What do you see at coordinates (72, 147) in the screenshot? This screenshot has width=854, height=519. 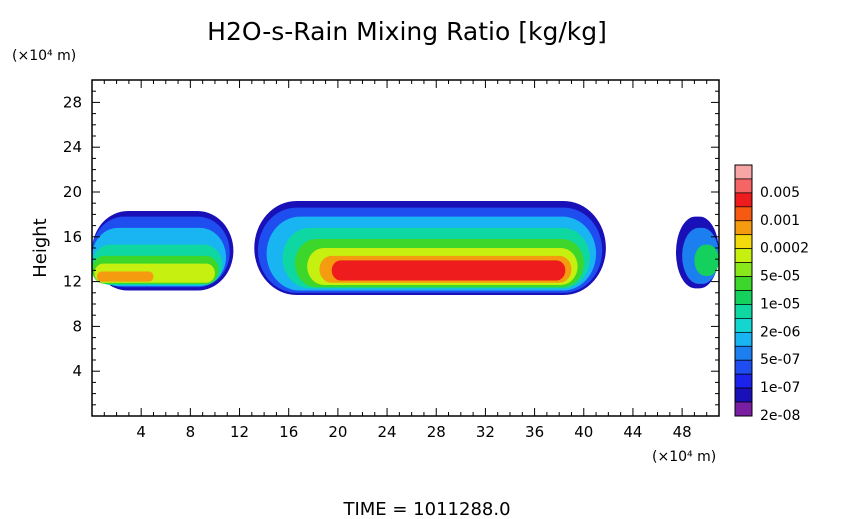 I see `y-tick-label: 24` at bounding box center [72, 147].